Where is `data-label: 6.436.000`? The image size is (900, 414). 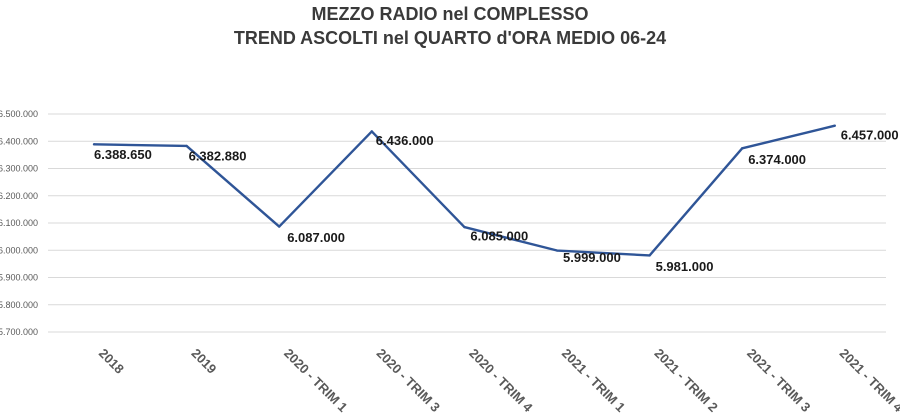
data-label: 6.436.000 is located at coordinates (405, 140).